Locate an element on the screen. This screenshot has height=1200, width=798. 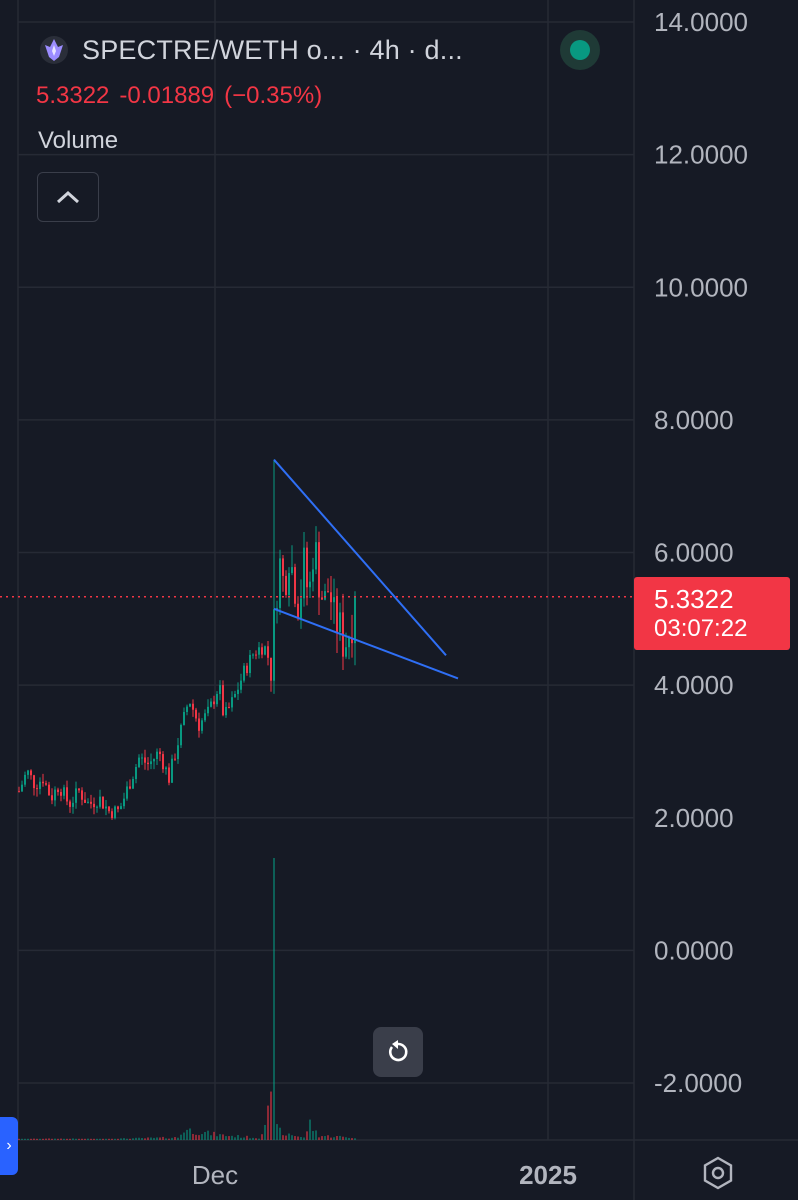
volume-indicator-label: Volume is located at coordinates (78, 140).